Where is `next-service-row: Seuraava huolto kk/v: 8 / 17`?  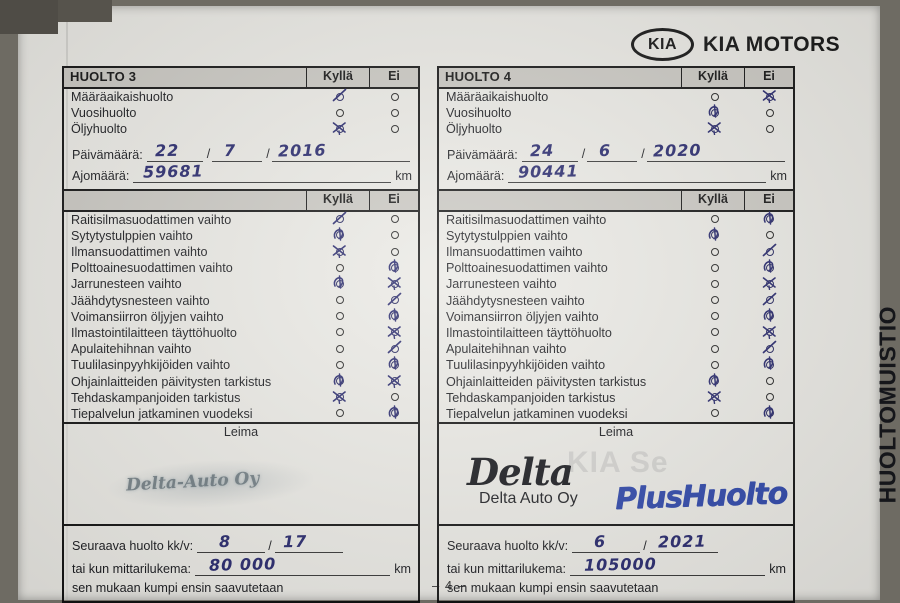 next-service-row: Seuraava huolto kk/v: 8 / 17 is located at coordinates (241, 542).